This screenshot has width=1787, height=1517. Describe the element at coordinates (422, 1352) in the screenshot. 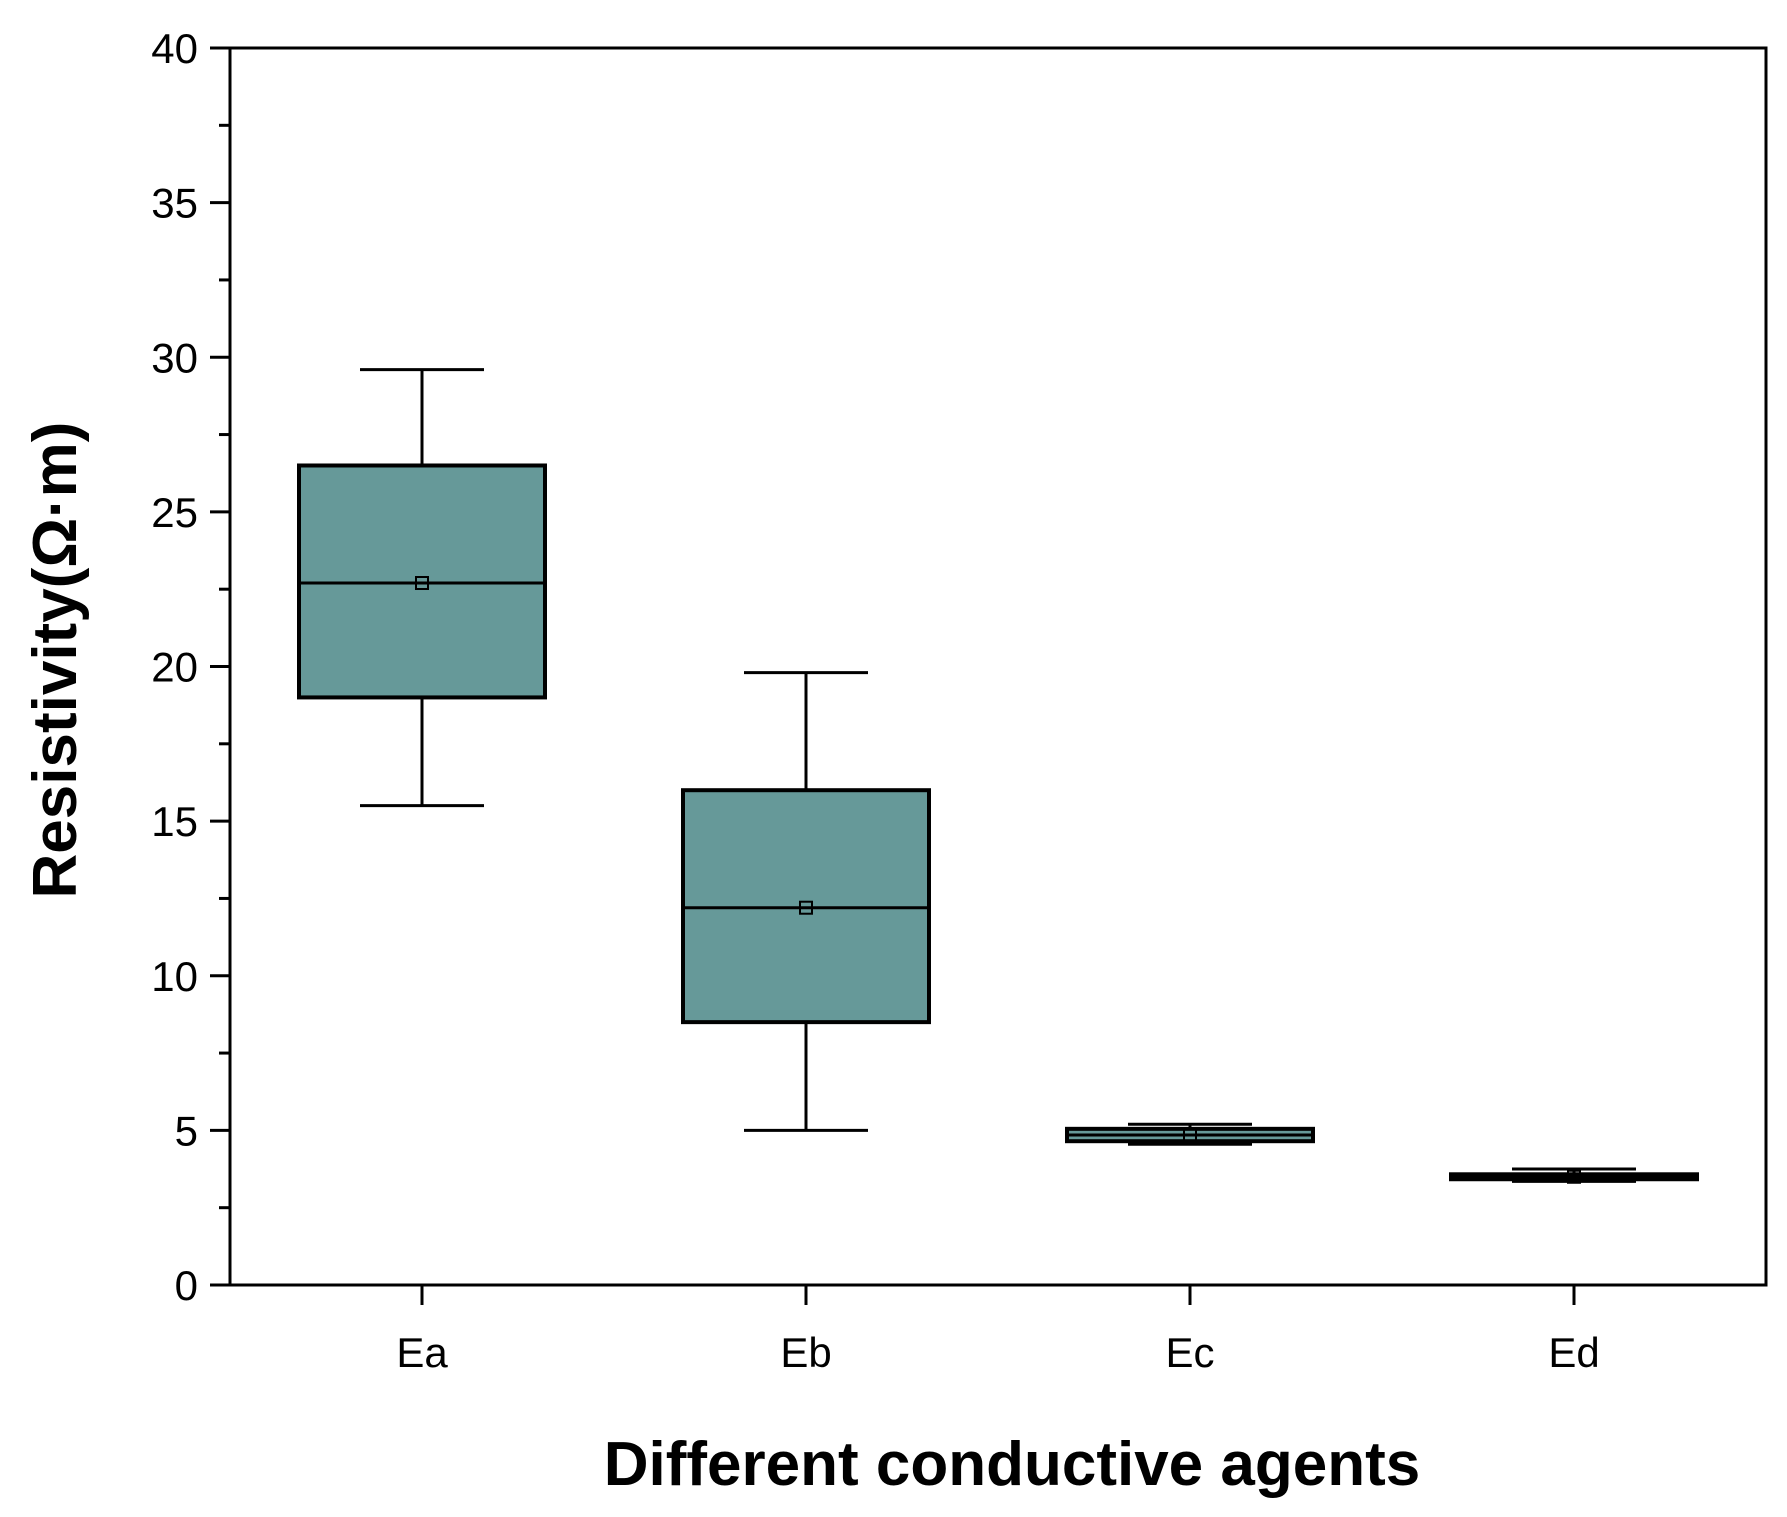

I see `x-tick-label: Ea` at that location.